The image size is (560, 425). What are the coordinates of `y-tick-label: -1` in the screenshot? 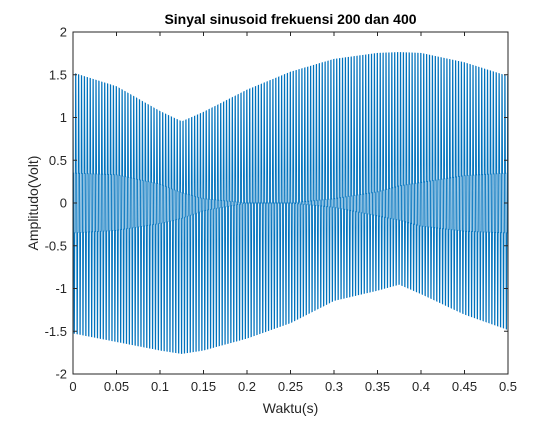 It's located at (61, 288).